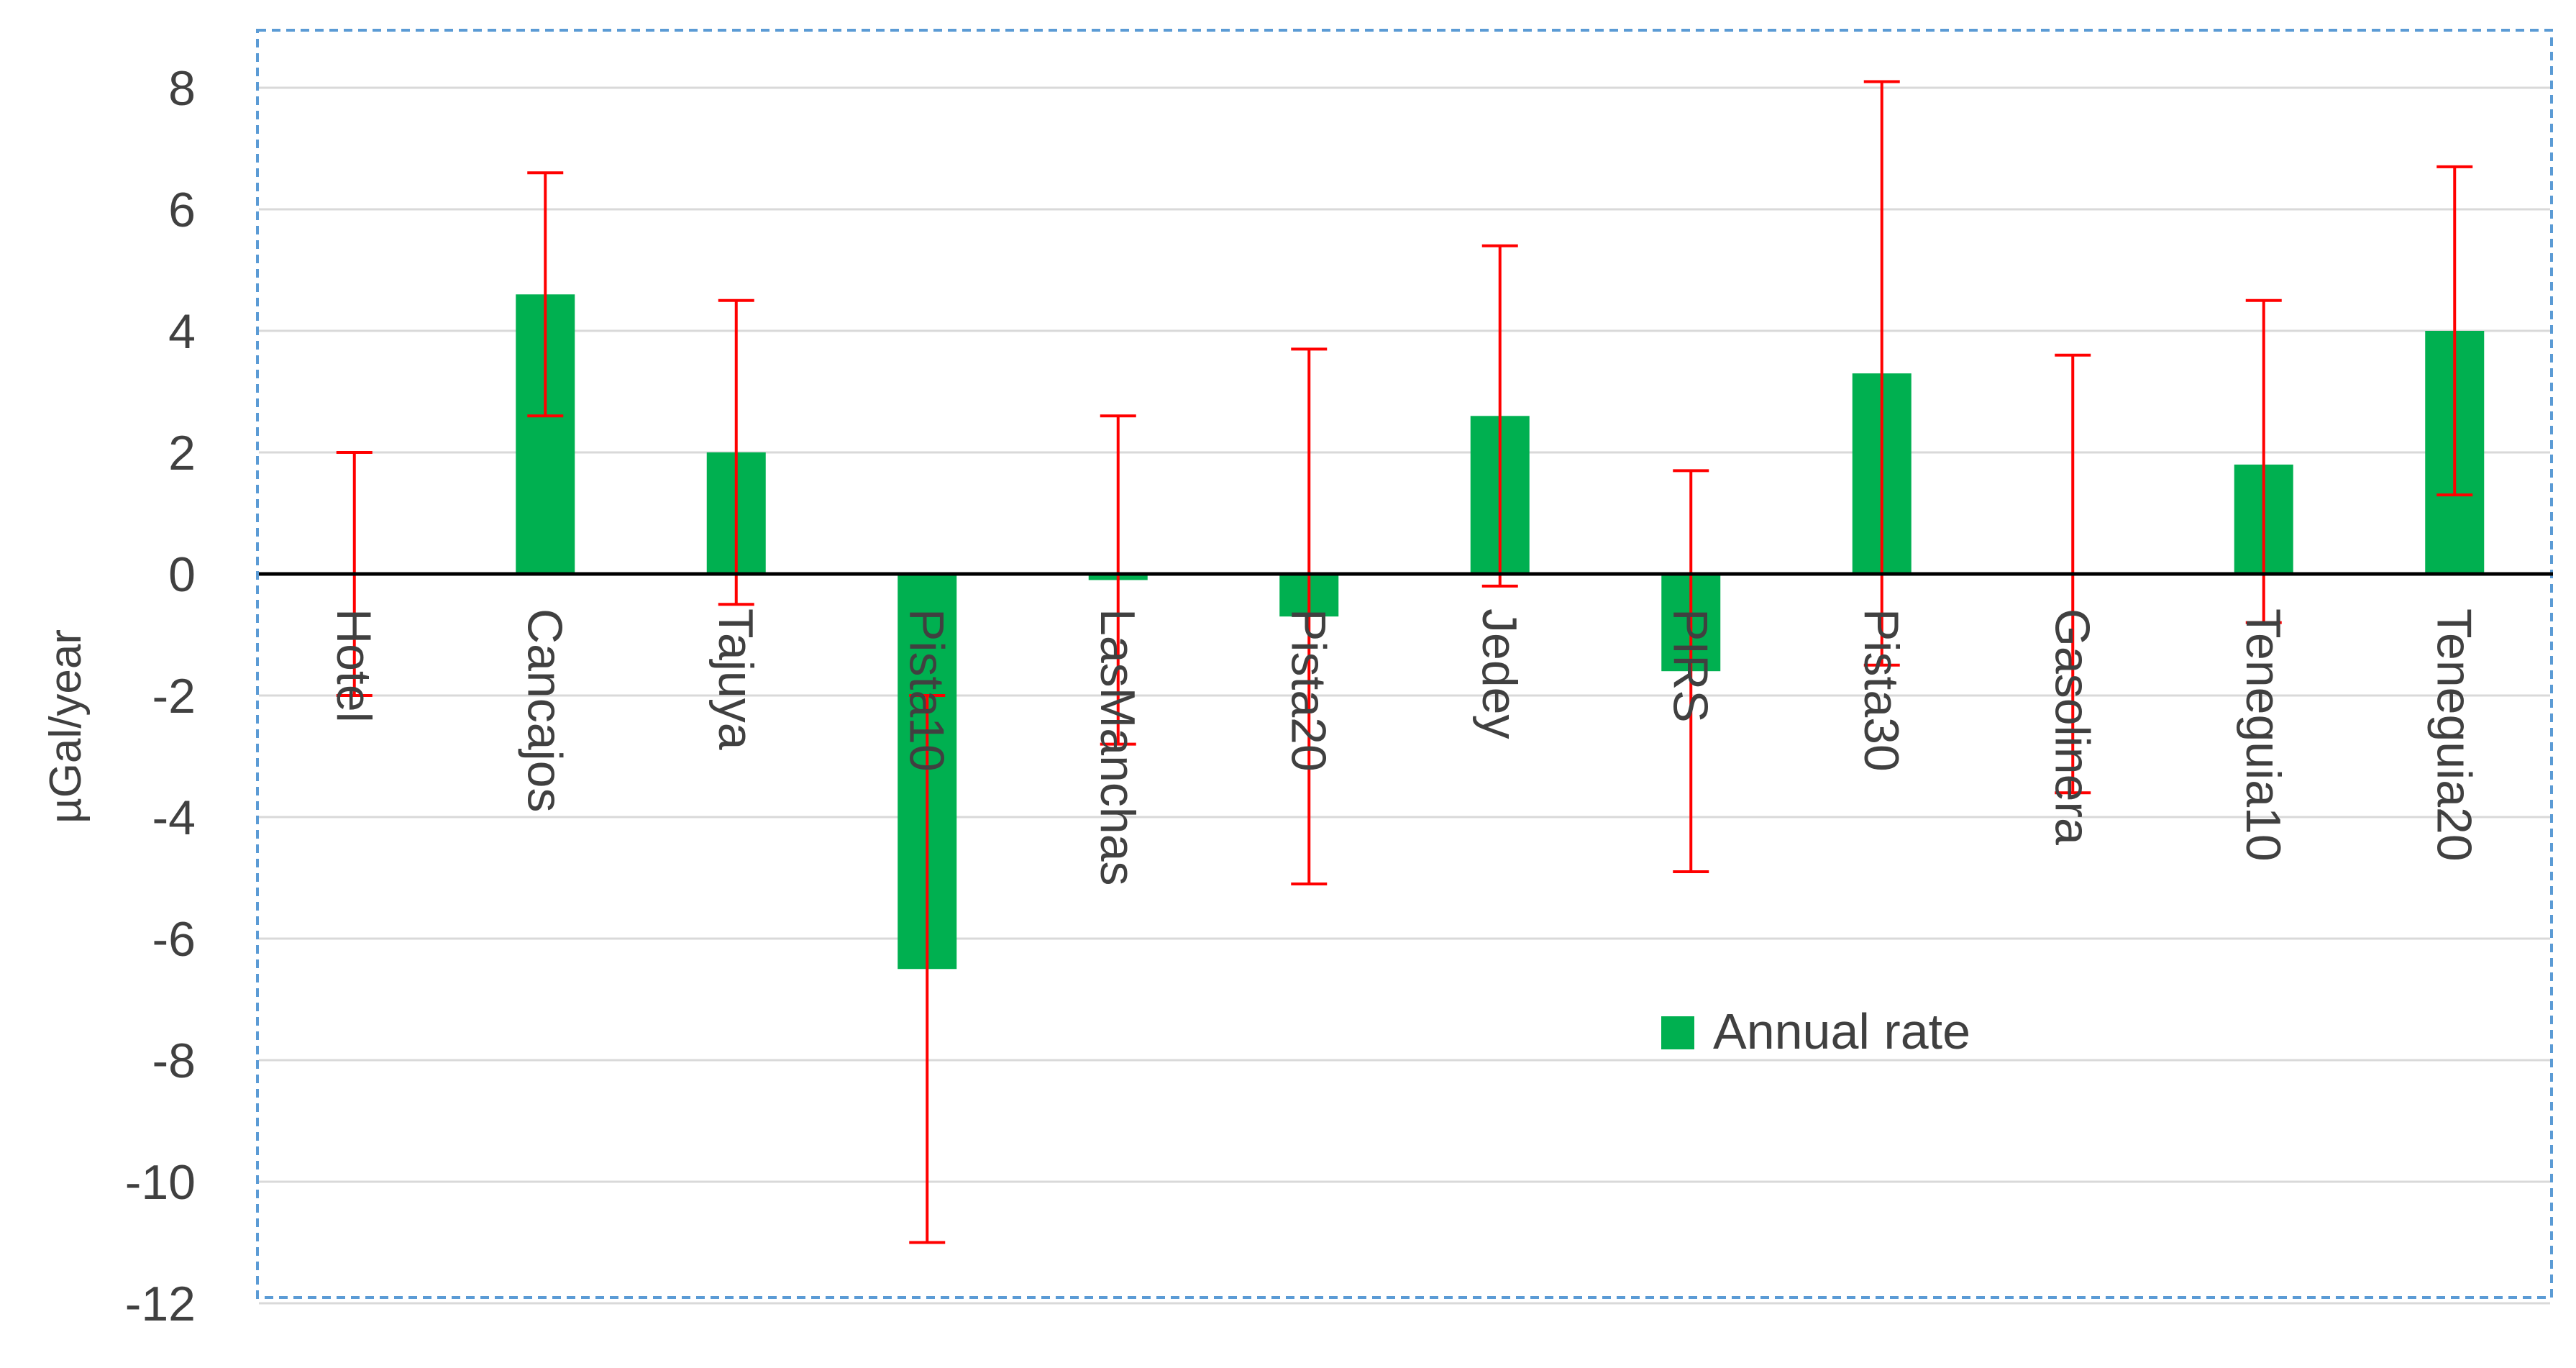 The image size is (2576, 1368). I want to click on y-tick-labels: 8 6 4 2 0 -2 -4 -6 -8 -10 -12, so click(160, 696).